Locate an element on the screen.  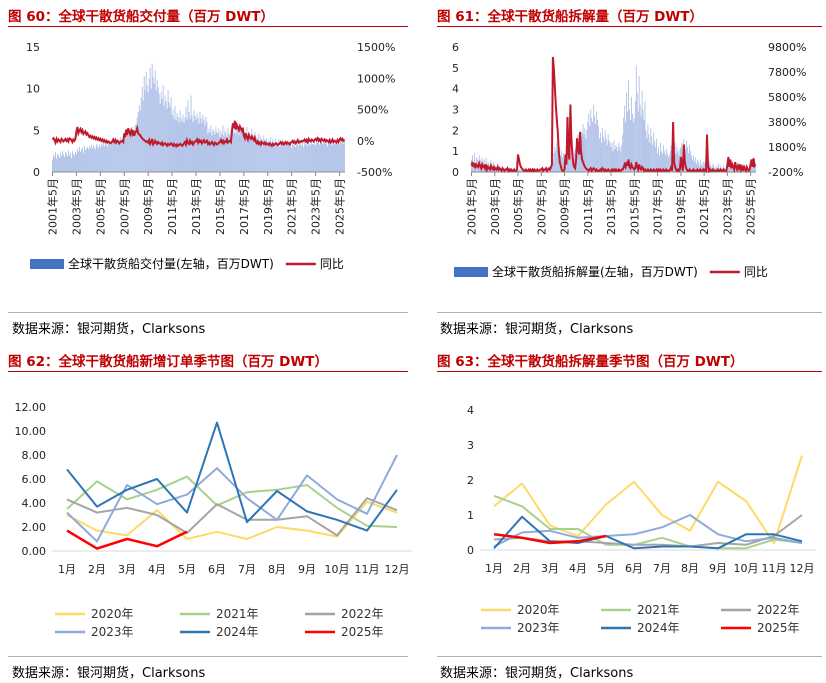
fig62-x-tick: 4月 is located at coordinates (157, 569).